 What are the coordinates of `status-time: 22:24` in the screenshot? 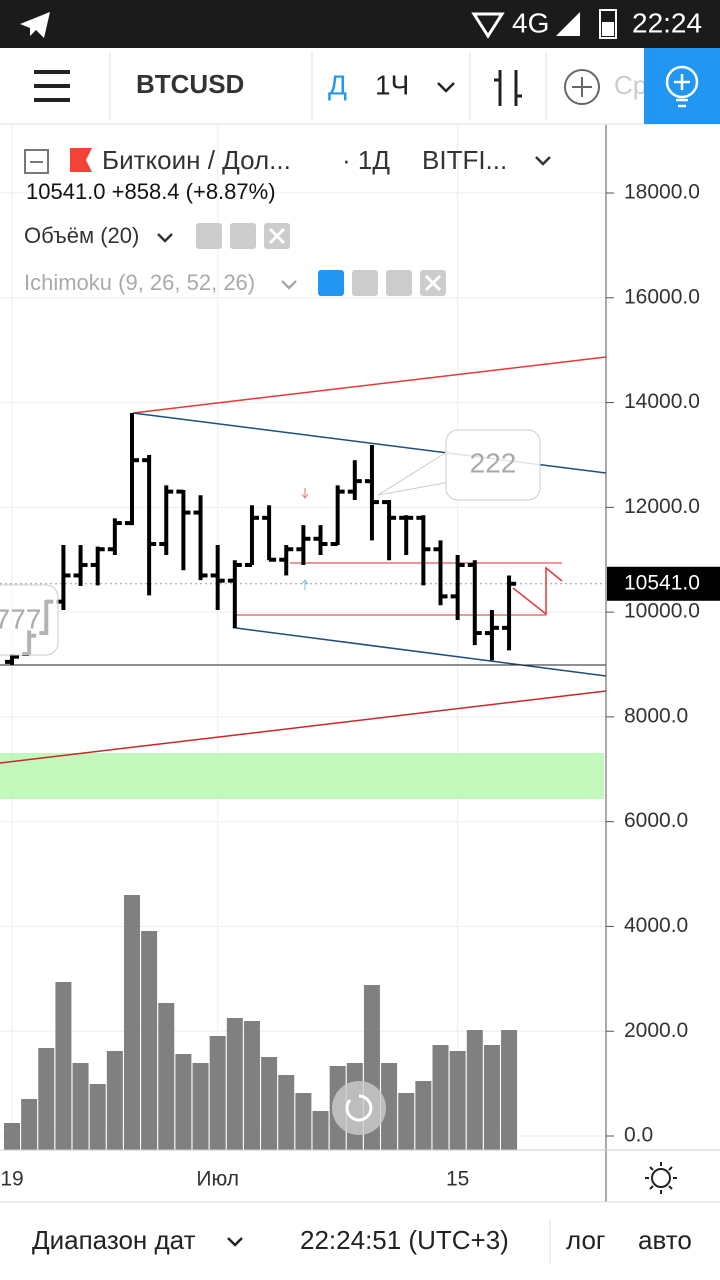 It's located at (667, 22).